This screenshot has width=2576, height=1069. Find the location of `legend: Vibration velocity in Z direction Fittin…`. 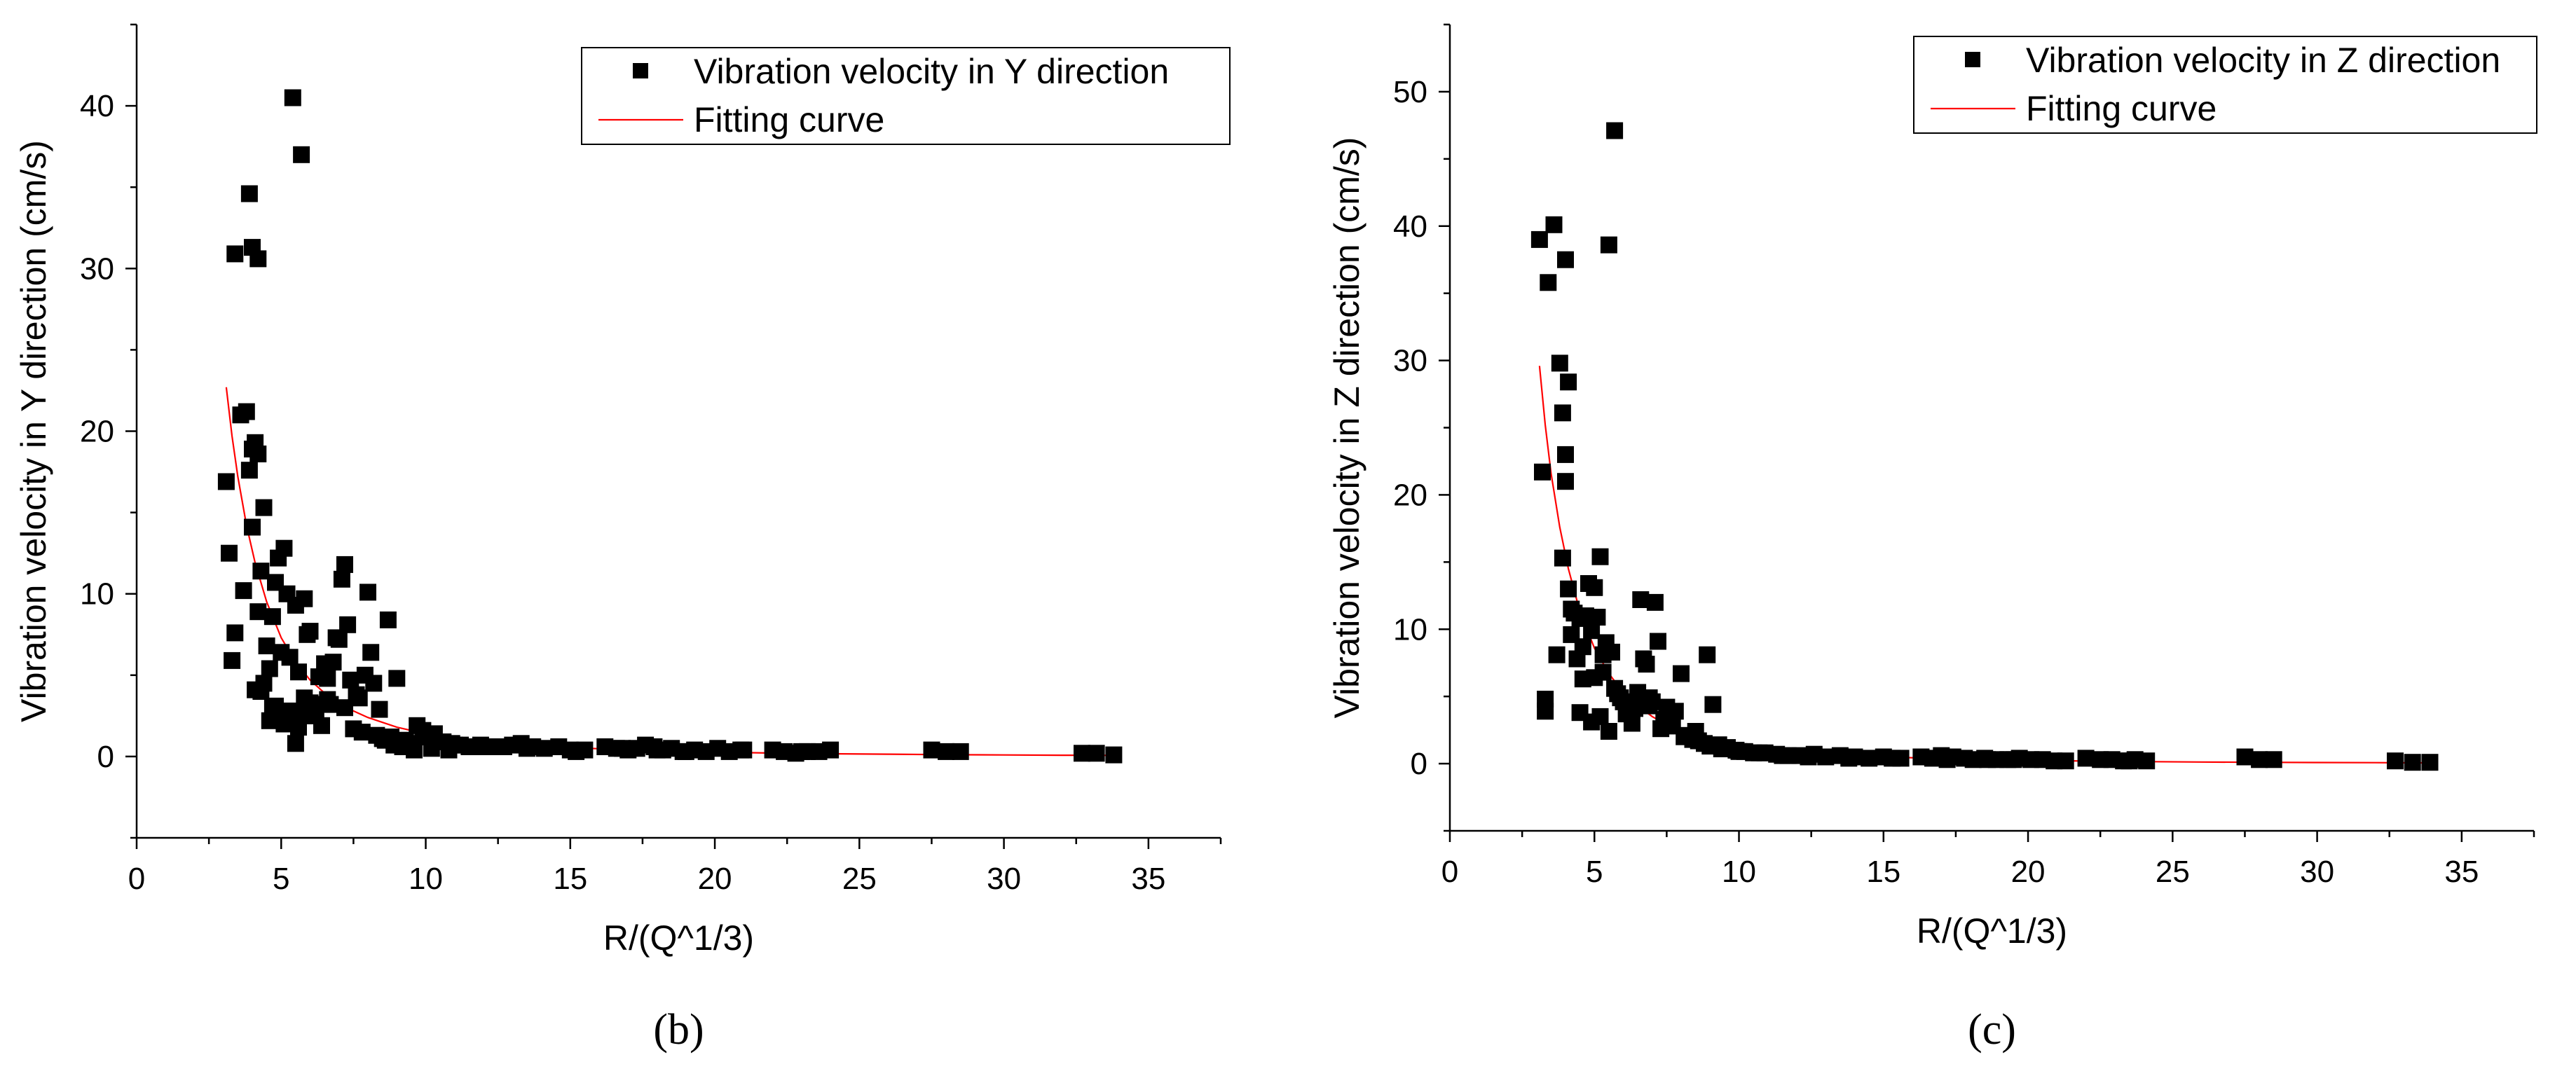

legend: Vibration velocity in Z direction Fittin… is located at coordinates (2225, 85).